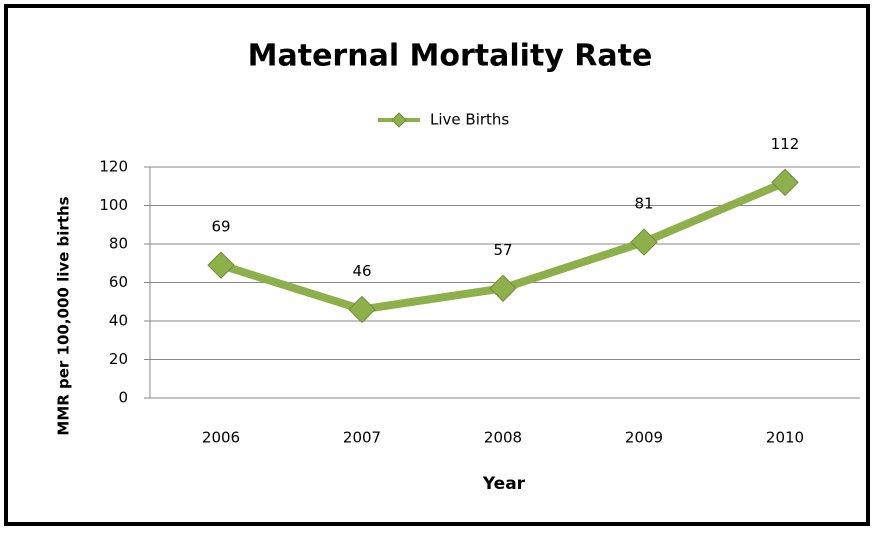  Describe the element at coordinates (644, 438) in the screenshot. I see `x-tick-label: 2009` at that location.